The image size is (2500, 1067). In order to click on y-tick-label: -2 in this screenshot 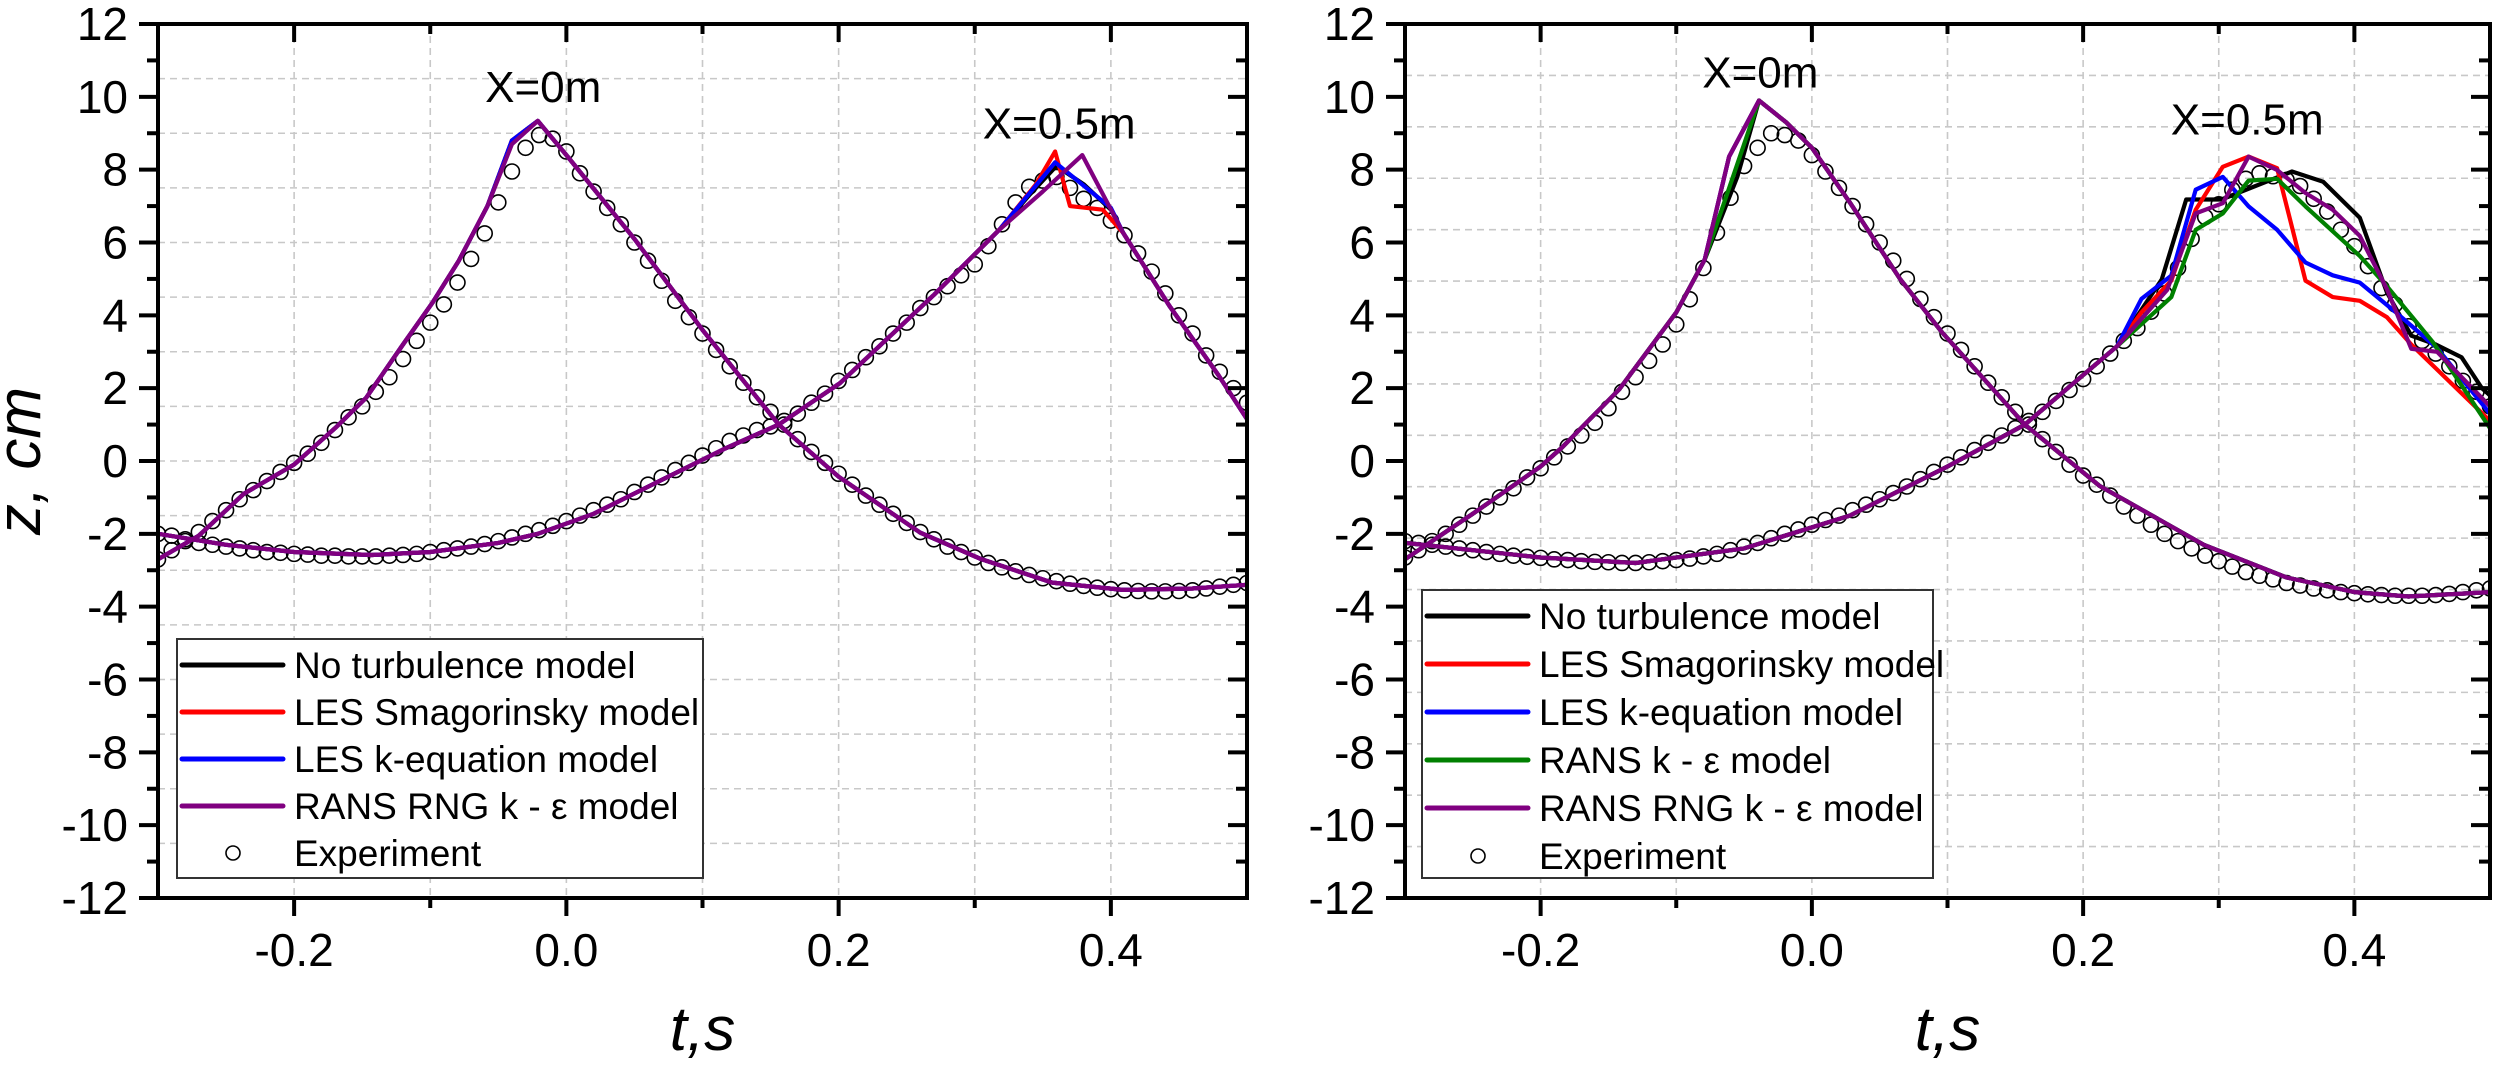, I will do `click(1354, 534)`.